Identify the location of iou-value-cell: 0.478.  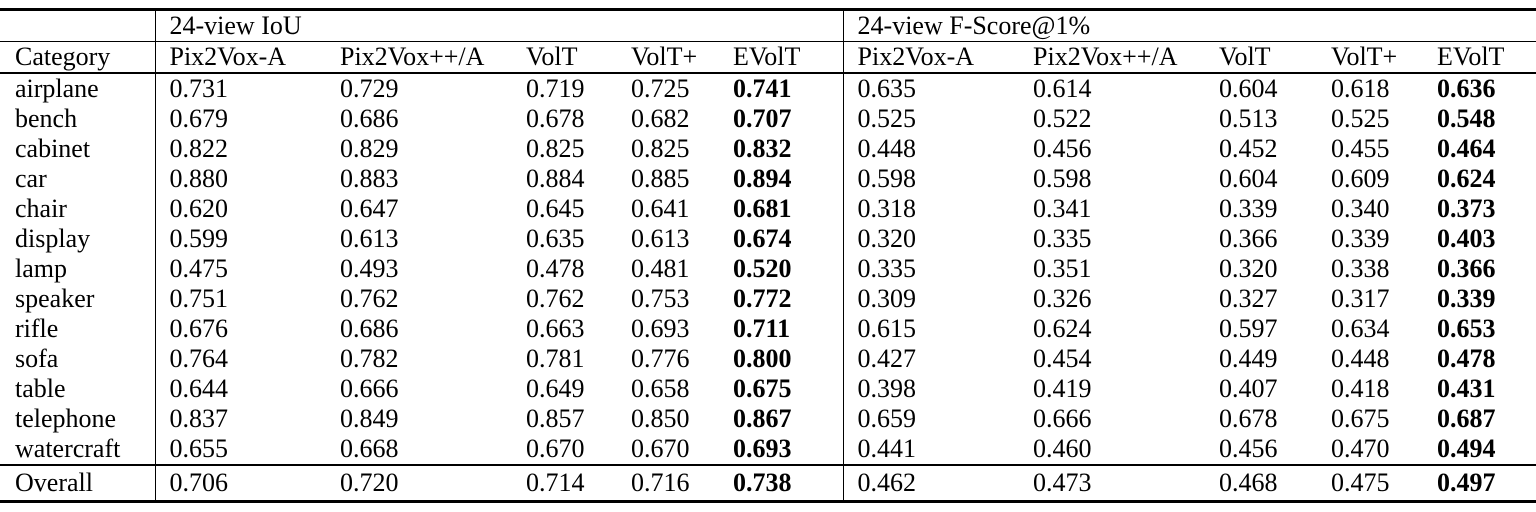
(555, 268).